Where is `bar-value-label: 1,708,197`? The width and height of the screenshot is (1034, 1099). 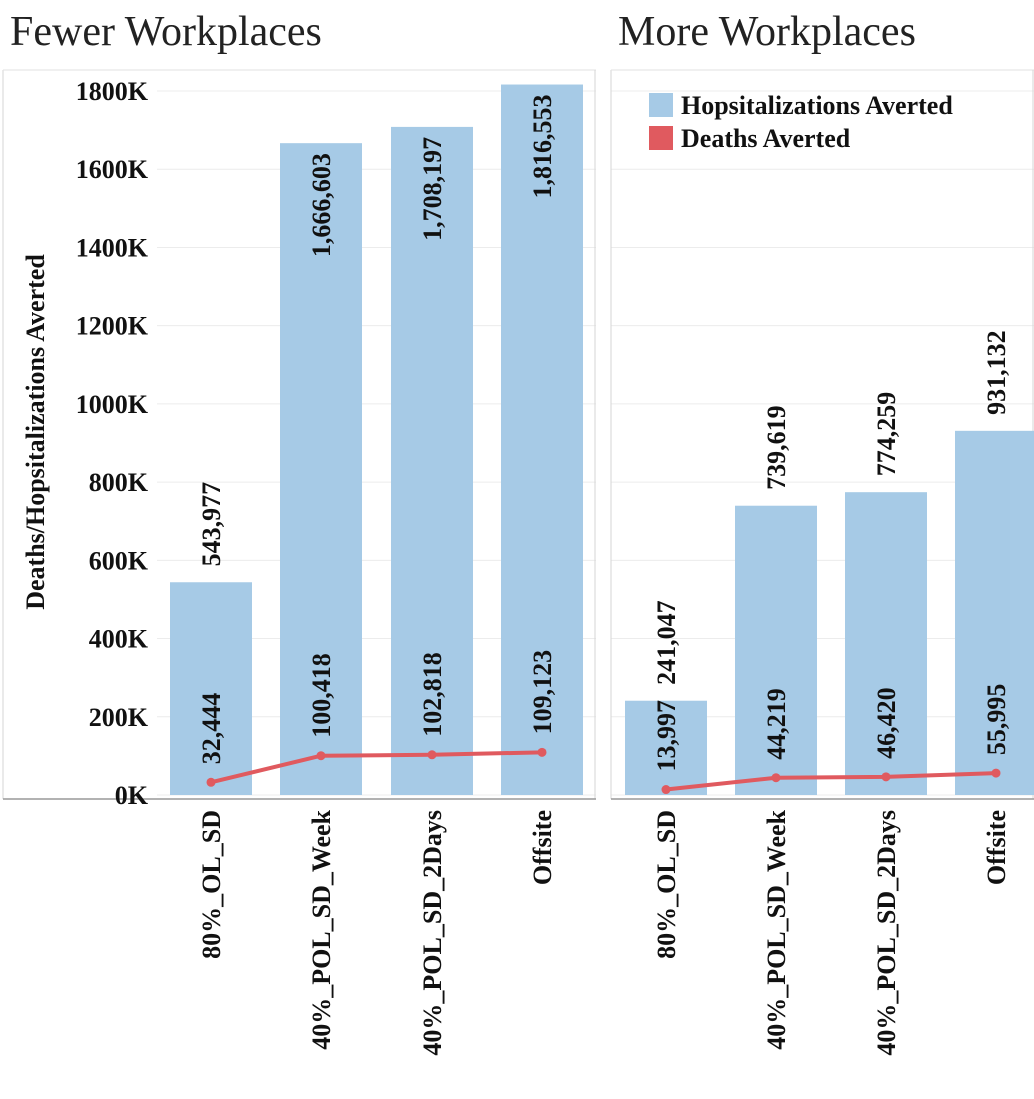
bar-value-label: 1,708,197 is located at coordinates (432, 189).